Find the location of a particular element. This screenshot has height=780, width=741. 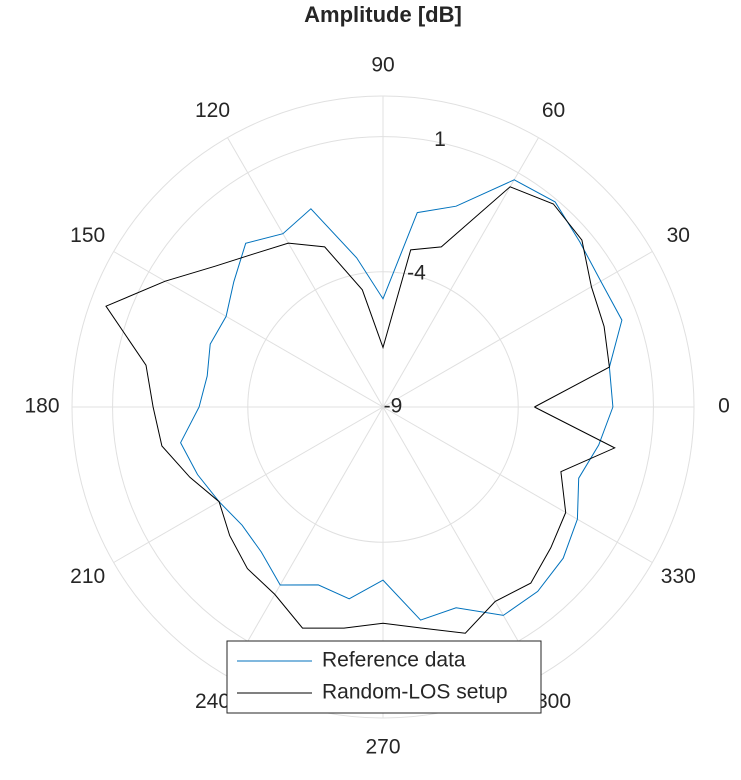

theta-tick-label: 240 is located at coordinates (212, 701).